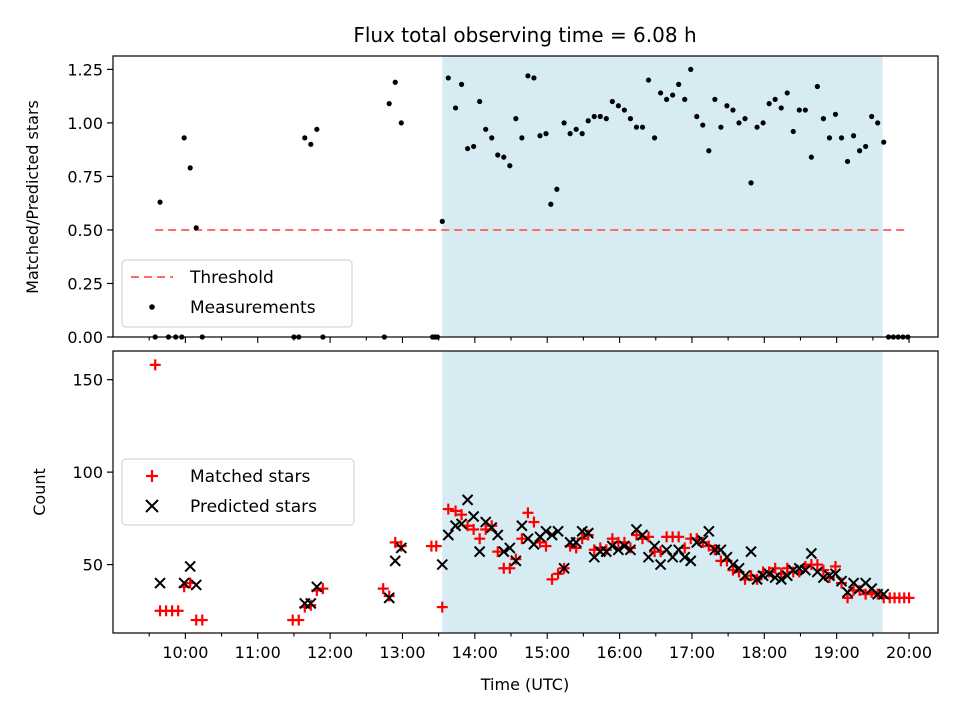 This screenshot has height=720, width=960. Describe the element at coordinates (93, 565) in the screenshot. I see `y-tick-label: 50` at that location.